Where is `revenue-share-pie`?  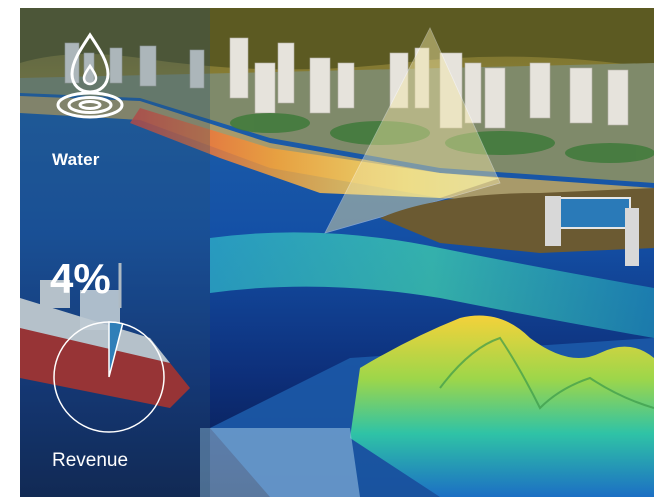 revenue-share-pie is located at coordinates (109, 377).